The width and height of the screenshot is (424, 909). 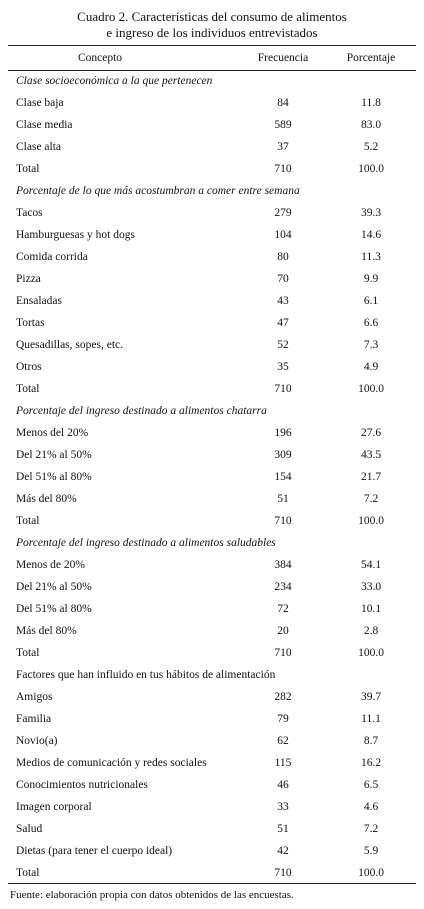 I want to click on frequency: 279, so click(x=283, y=213).